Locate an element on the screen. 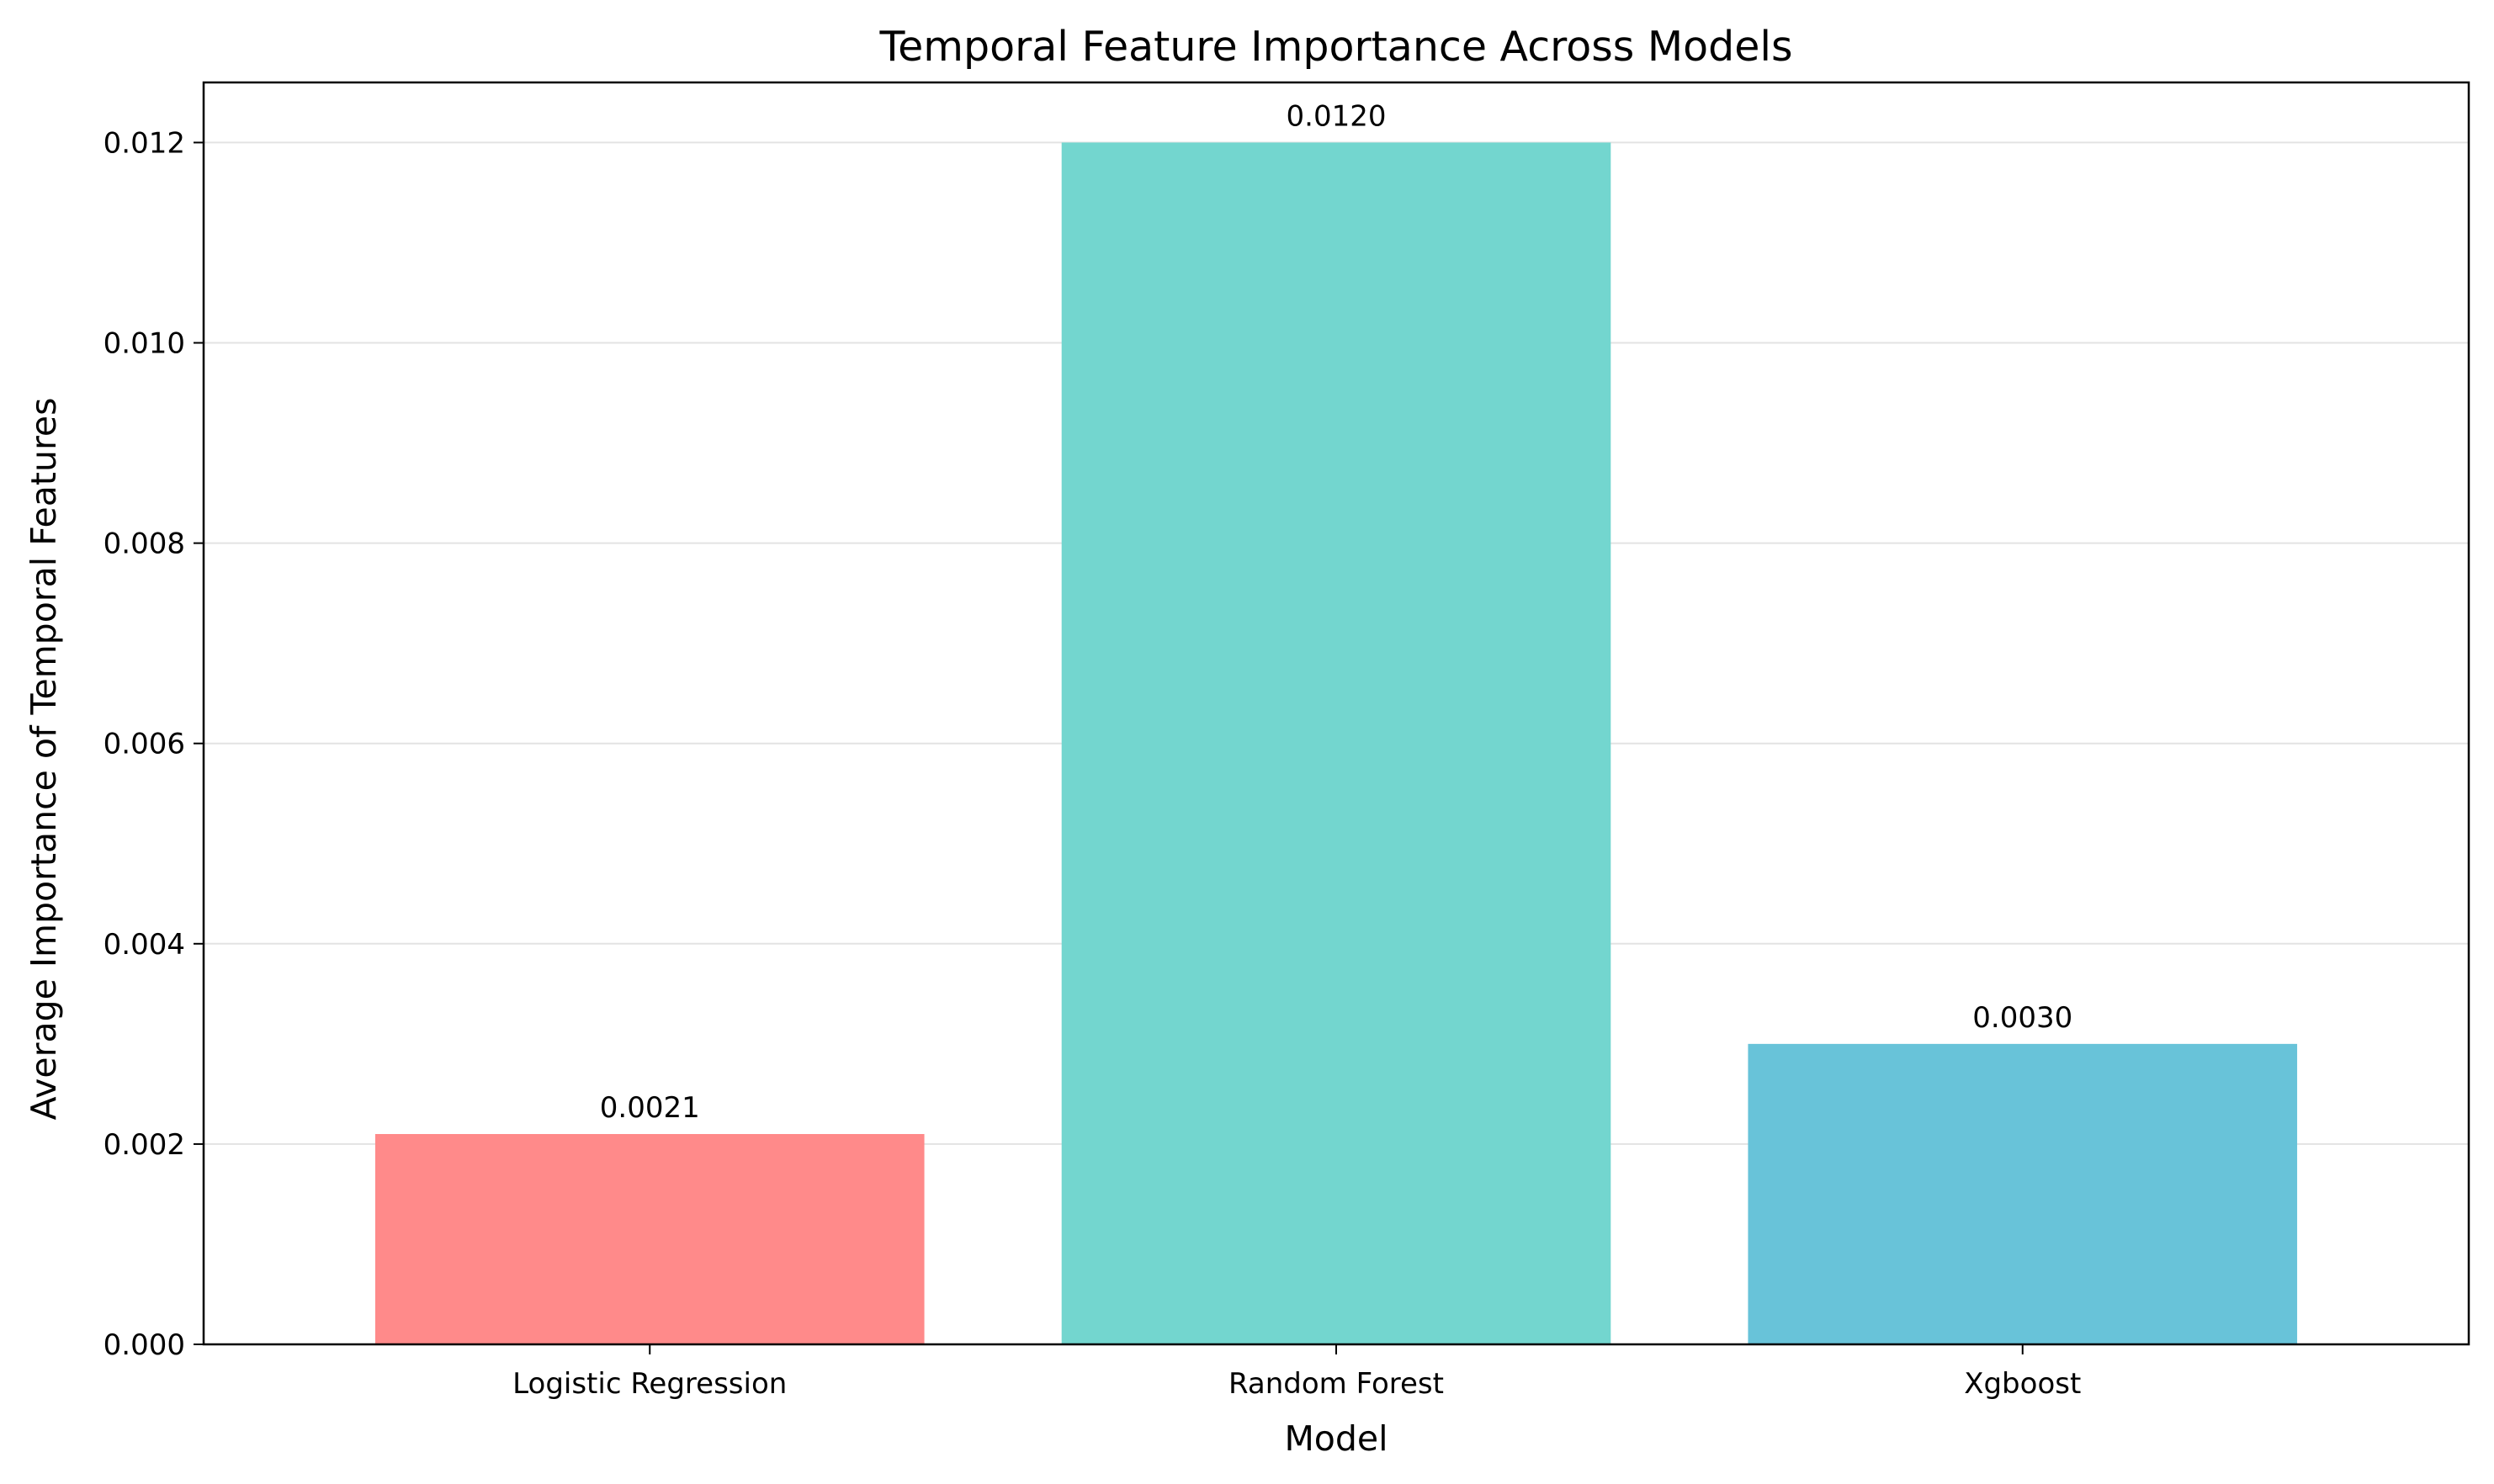 This screenshot has width=2494, height=1484. y-tick-label: 0.010 is located at coordinates (144, 344).